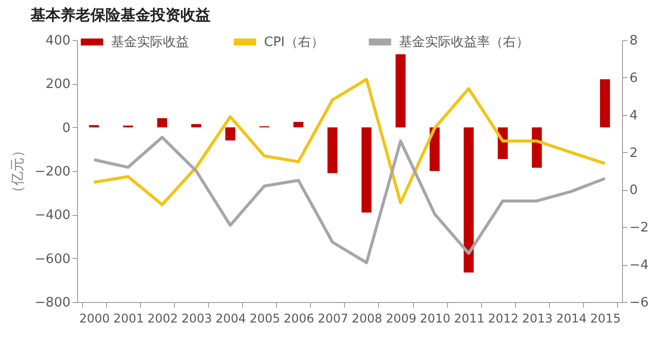 The image size is (662, 352). What do you see at coordinates (162, 319) in the screenshot?
I see `x-tick-label: 2002` at bounding box center [162, 319].